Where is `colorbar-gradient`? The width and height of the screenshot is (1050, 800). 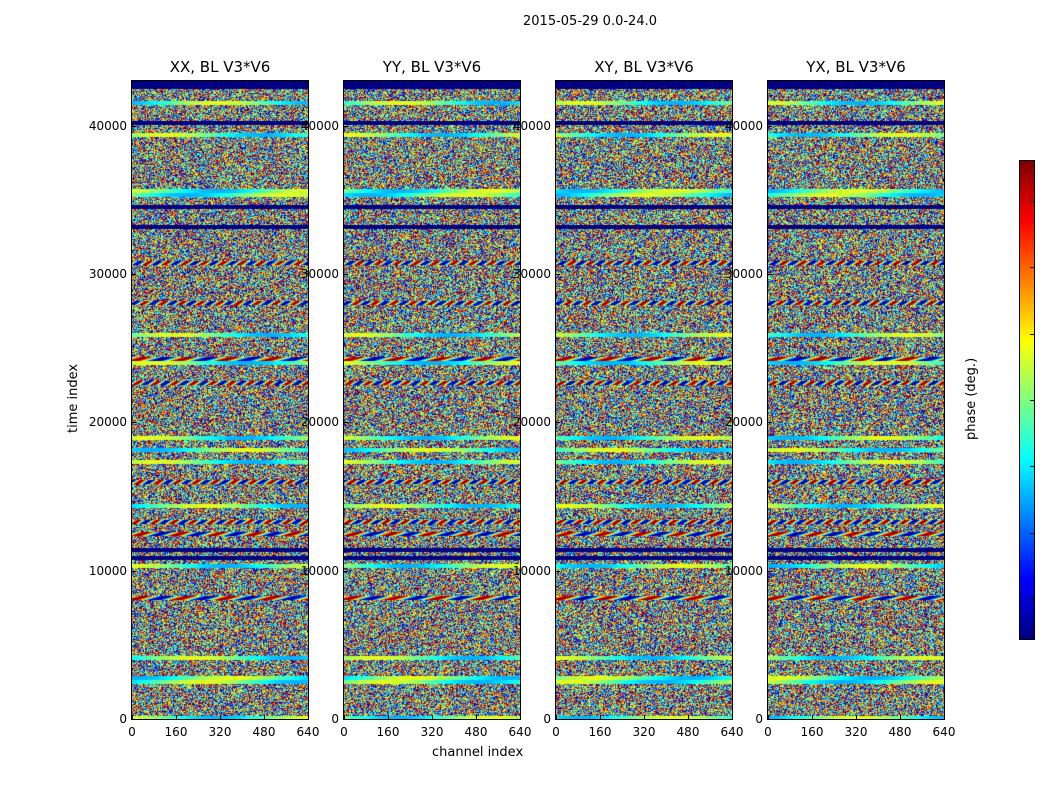
colorbar-gradient is located at coordinates (1027, 400).